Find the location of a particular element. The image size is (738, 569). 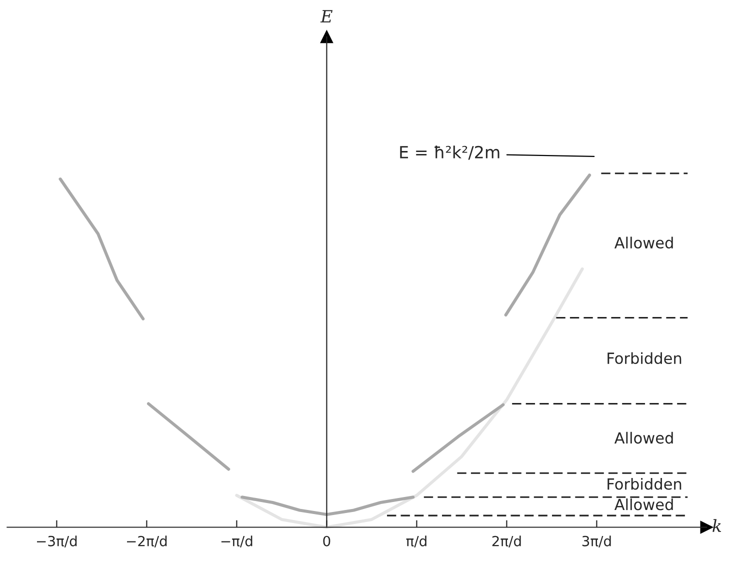

x-tick-label: 0 is located at coordinates (326, 541).